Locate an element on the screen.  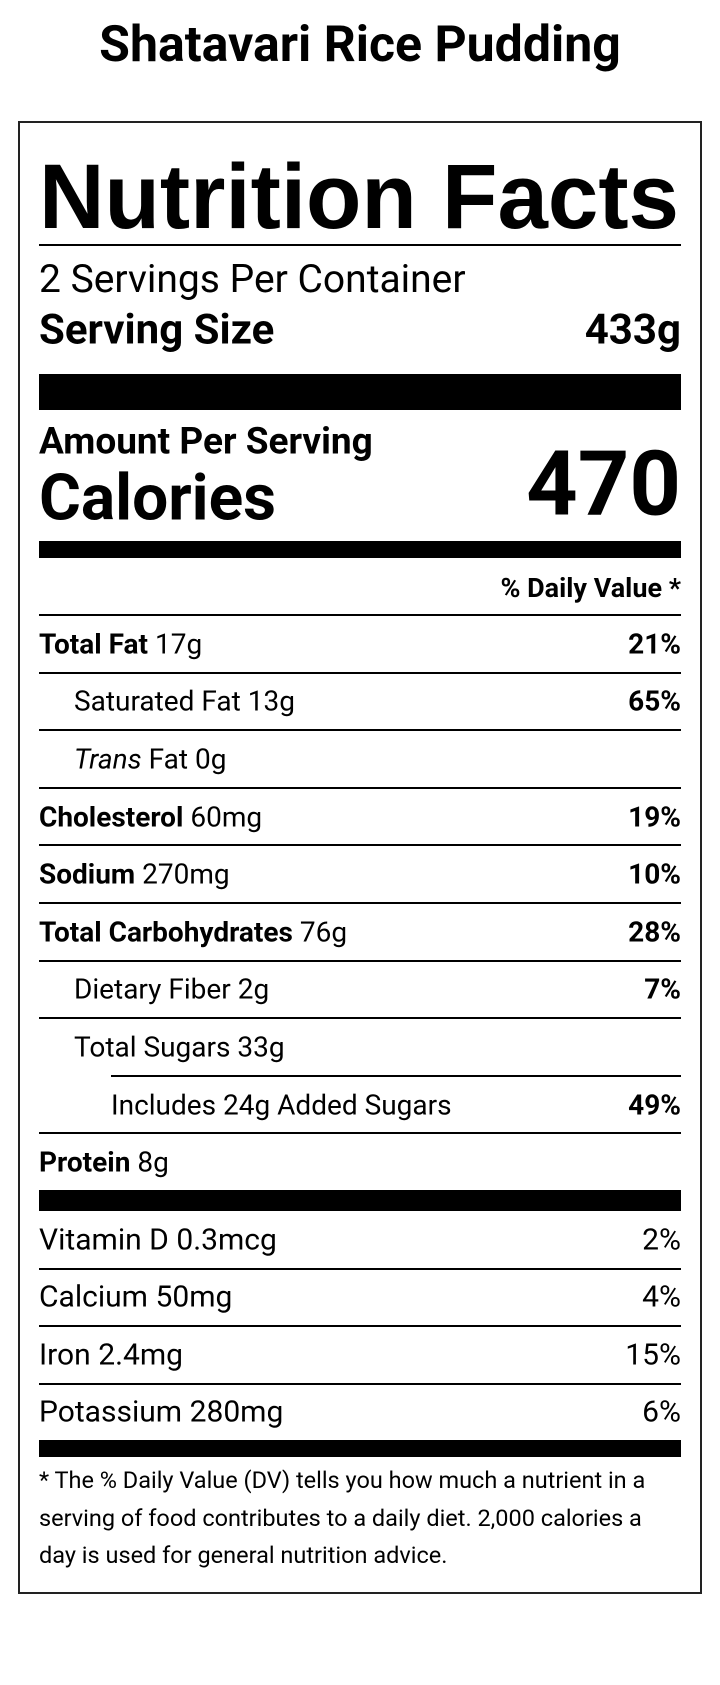
nutrient-name: Protein 8g is located at coordinates (104, 1162).